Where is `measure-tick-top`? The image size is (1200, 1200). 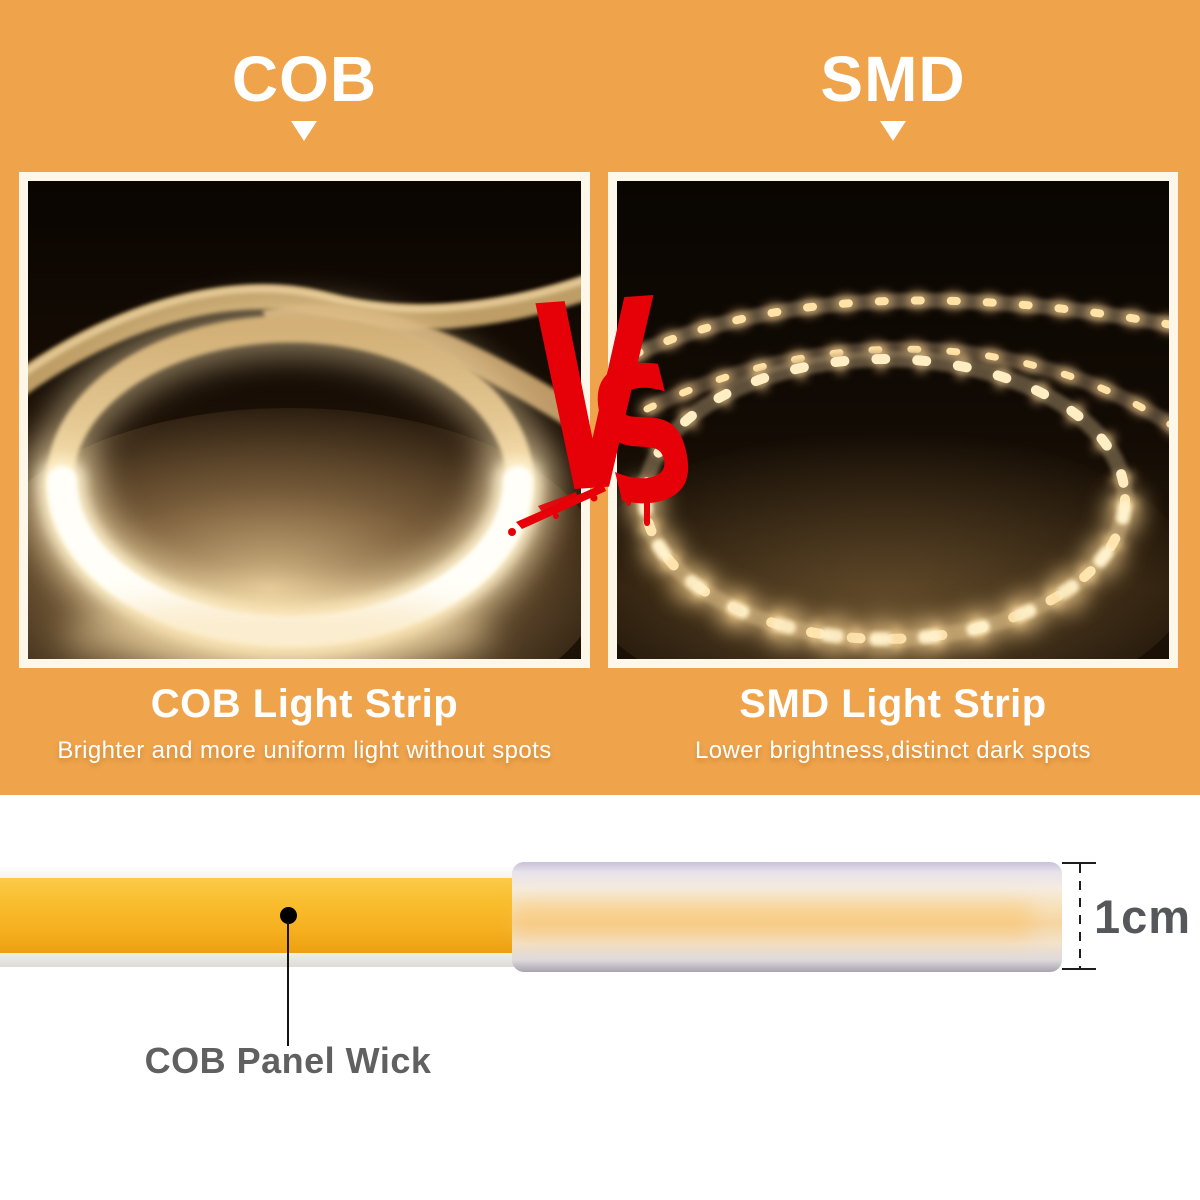
measure-tick-top is located at coordinates (1079, 863).